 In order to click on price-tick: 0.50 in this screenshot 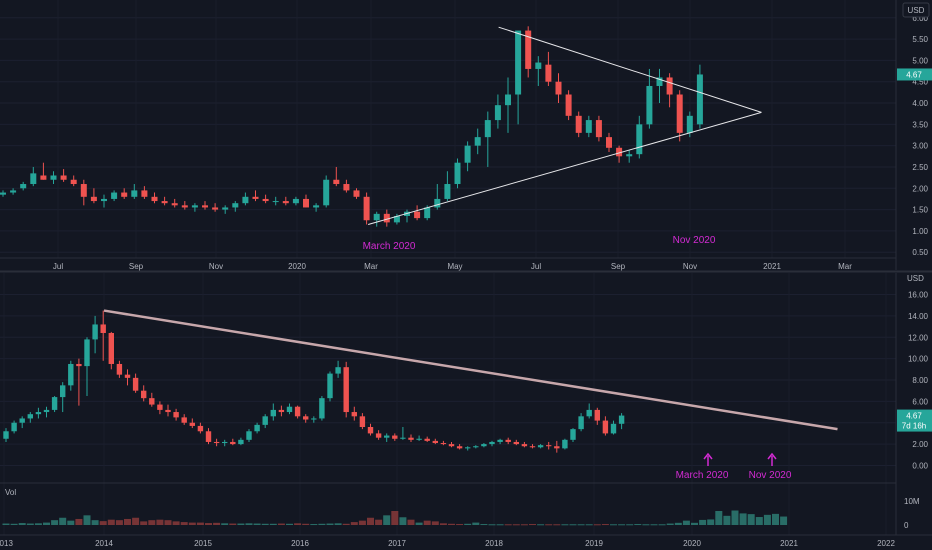, I will do `click(920, 252)`.